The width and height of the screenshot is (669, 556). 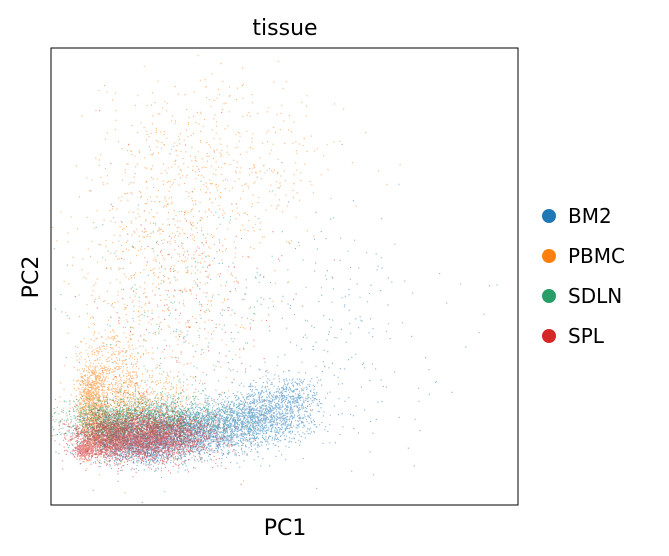 I want to click on legend-item-pbmc: PBMC, so click(x=583, y=256).